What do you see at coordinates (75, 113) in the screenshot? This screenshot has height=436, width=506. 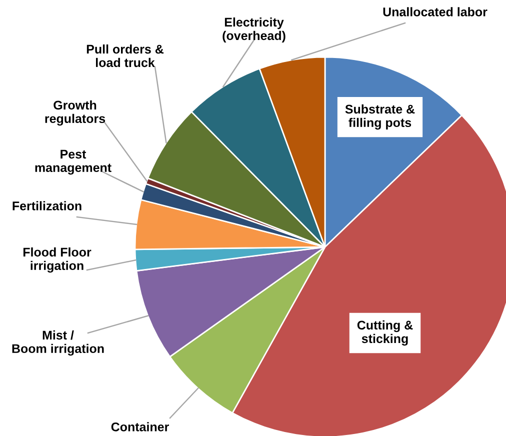 I see `slice-label: Growth regulators` at bounding box center [75, 113].